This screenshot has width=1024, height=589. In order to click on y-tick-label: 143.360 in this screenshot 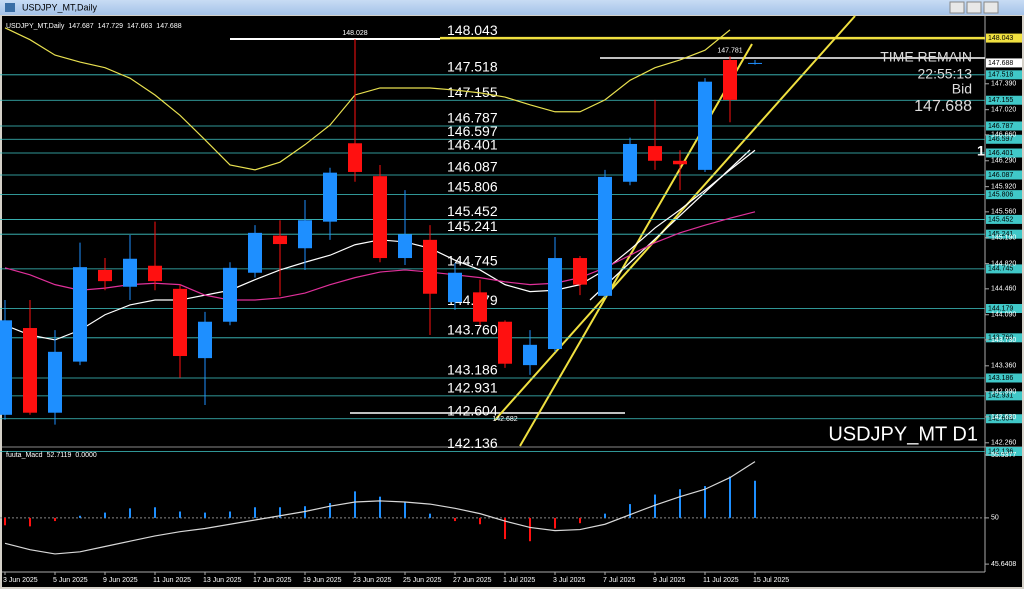, I will do `click(1003, 366)`.